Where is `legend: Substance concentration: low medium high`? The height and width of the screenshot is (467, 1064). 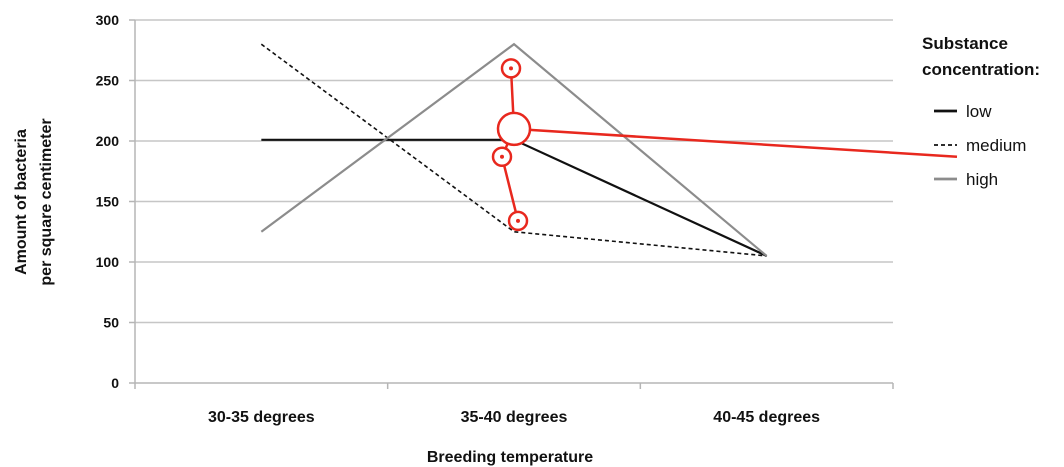
legend: Substance concentration: low medium high is located at coordinates (981, 111).